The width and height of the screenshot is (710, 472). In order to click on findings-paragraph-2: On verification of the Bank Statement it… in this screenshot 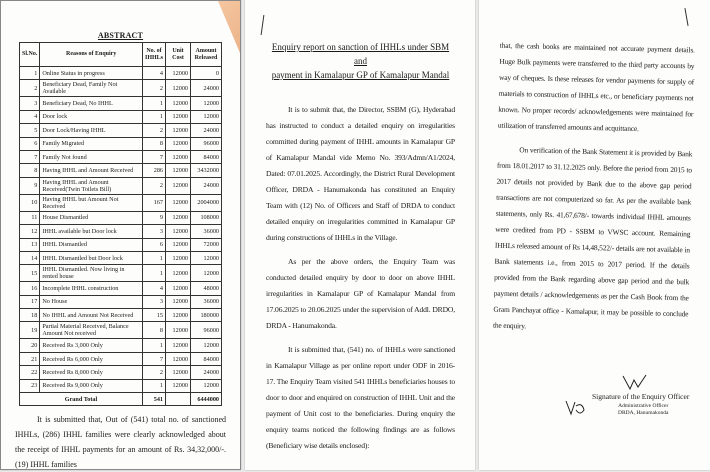, I will do `click(593, 240)`.